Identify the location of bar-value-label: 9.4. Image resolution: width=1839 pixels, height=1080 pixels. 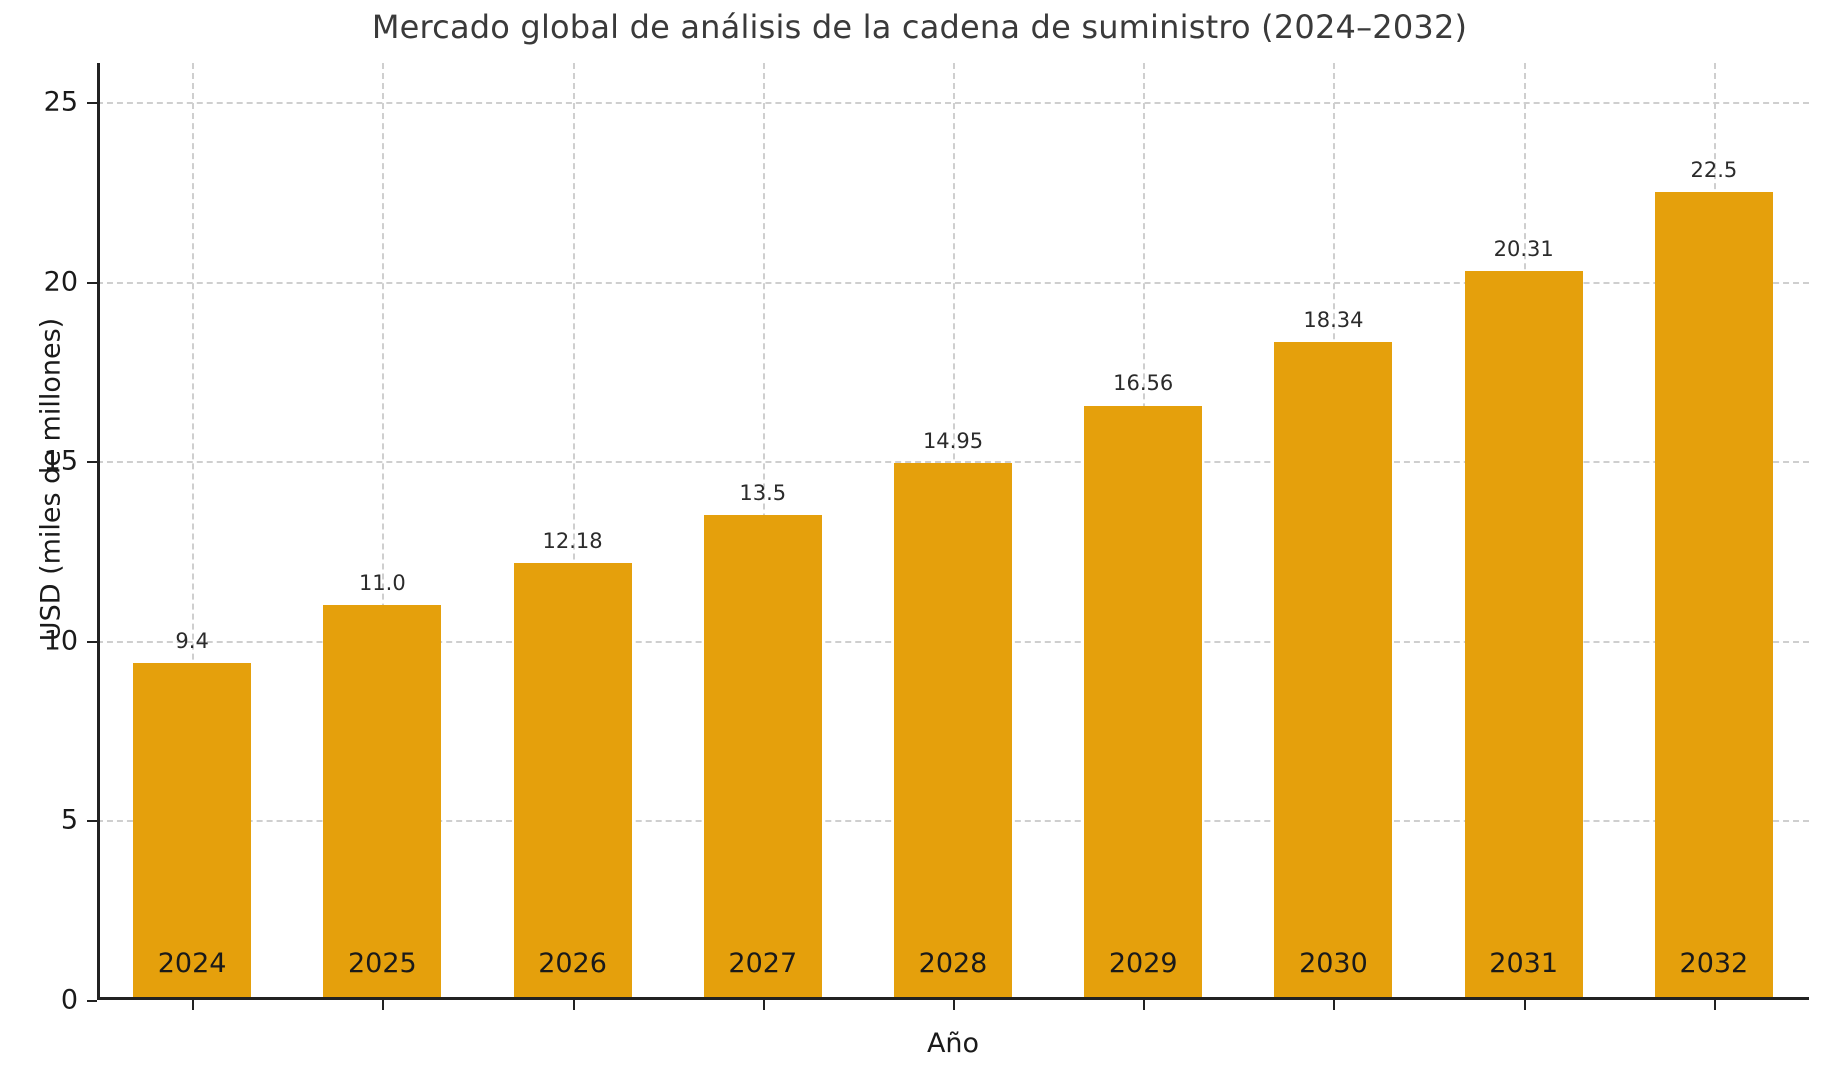
(192, 640).